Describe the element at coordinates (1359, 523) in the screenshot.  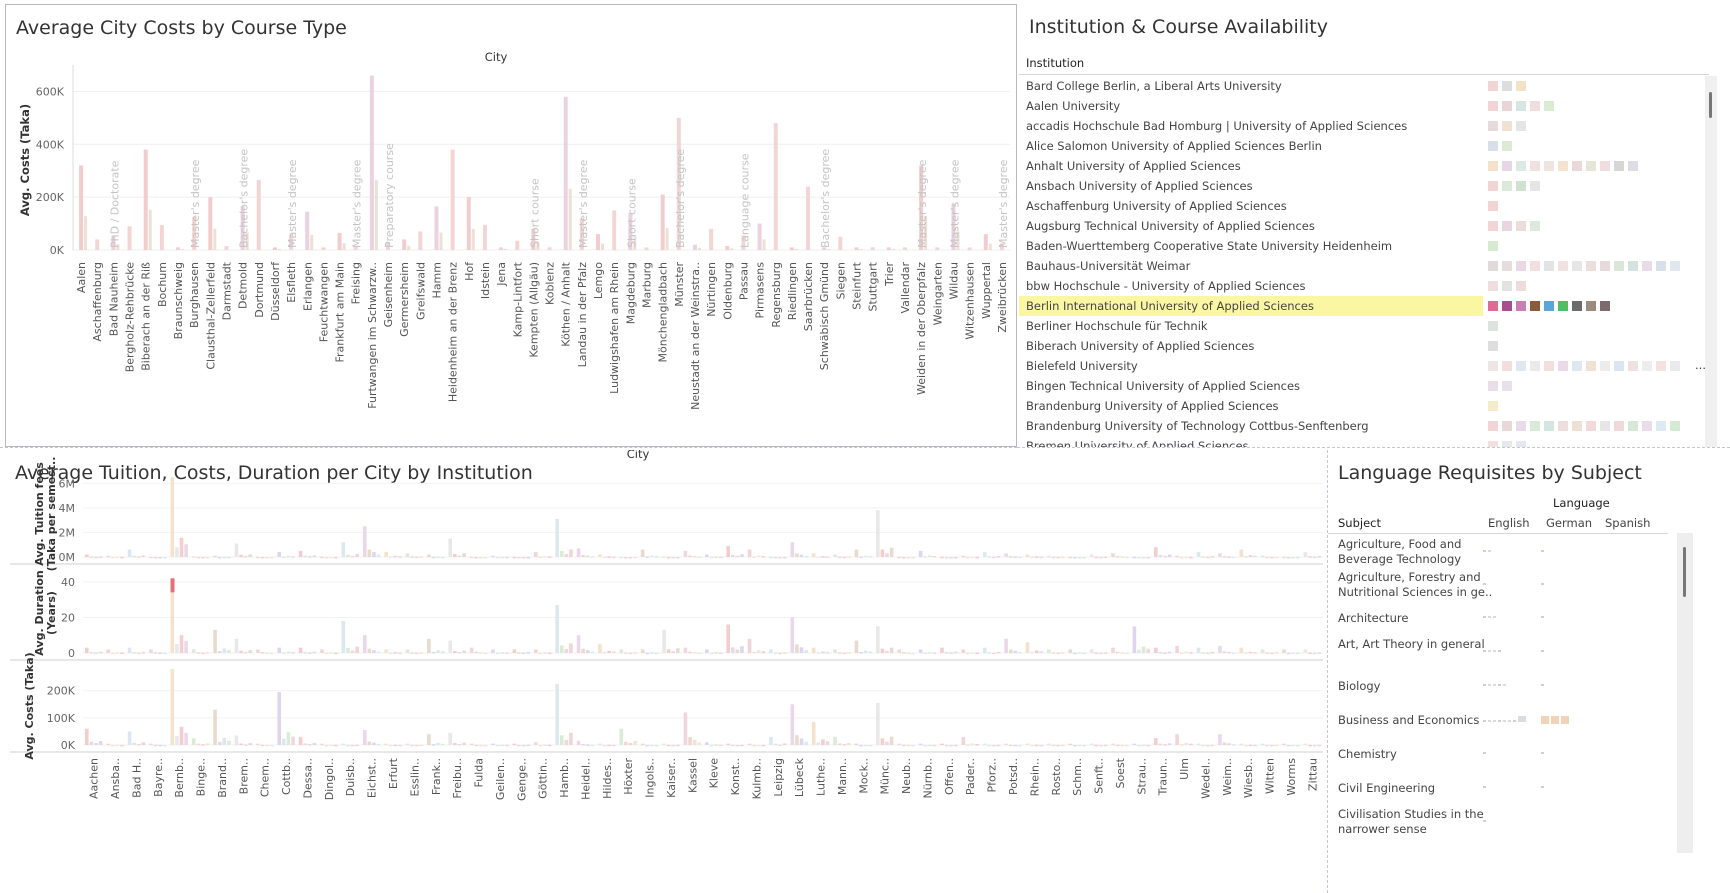
I see `subject-column-header: Subject` at that location.